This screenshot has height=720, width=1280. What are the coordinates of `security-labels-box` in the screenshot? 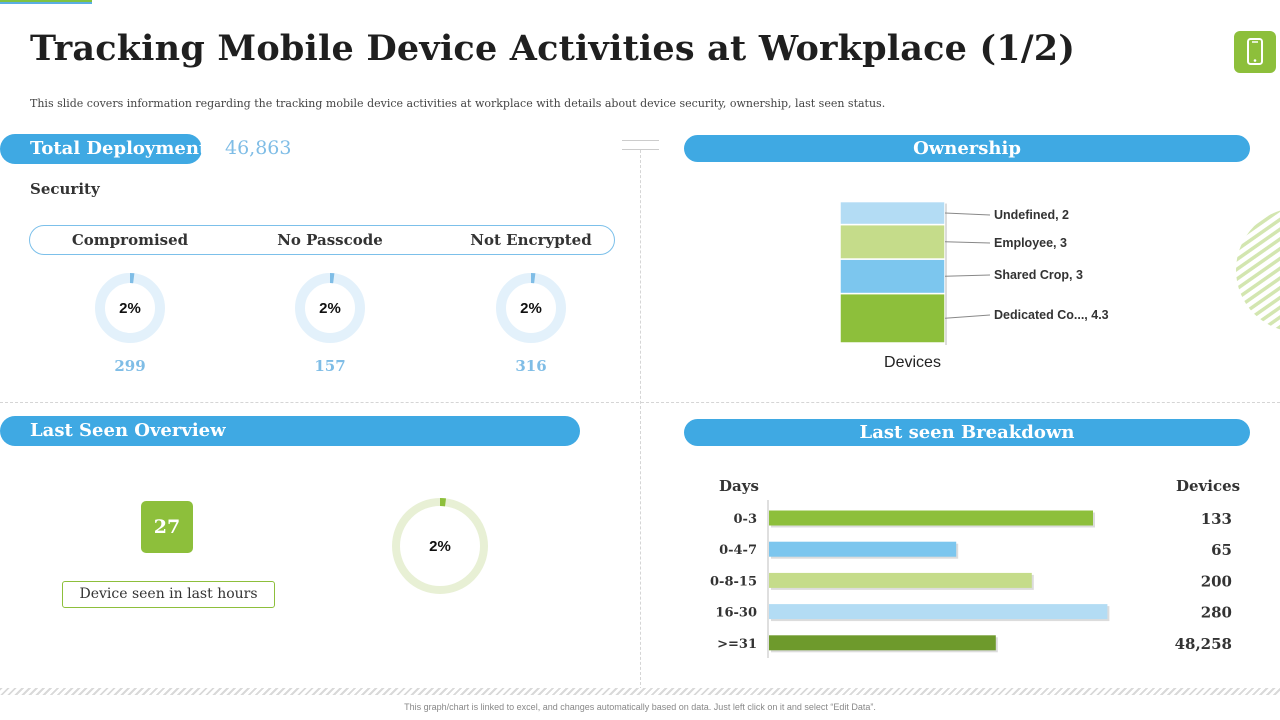 It's located at (322, 240).